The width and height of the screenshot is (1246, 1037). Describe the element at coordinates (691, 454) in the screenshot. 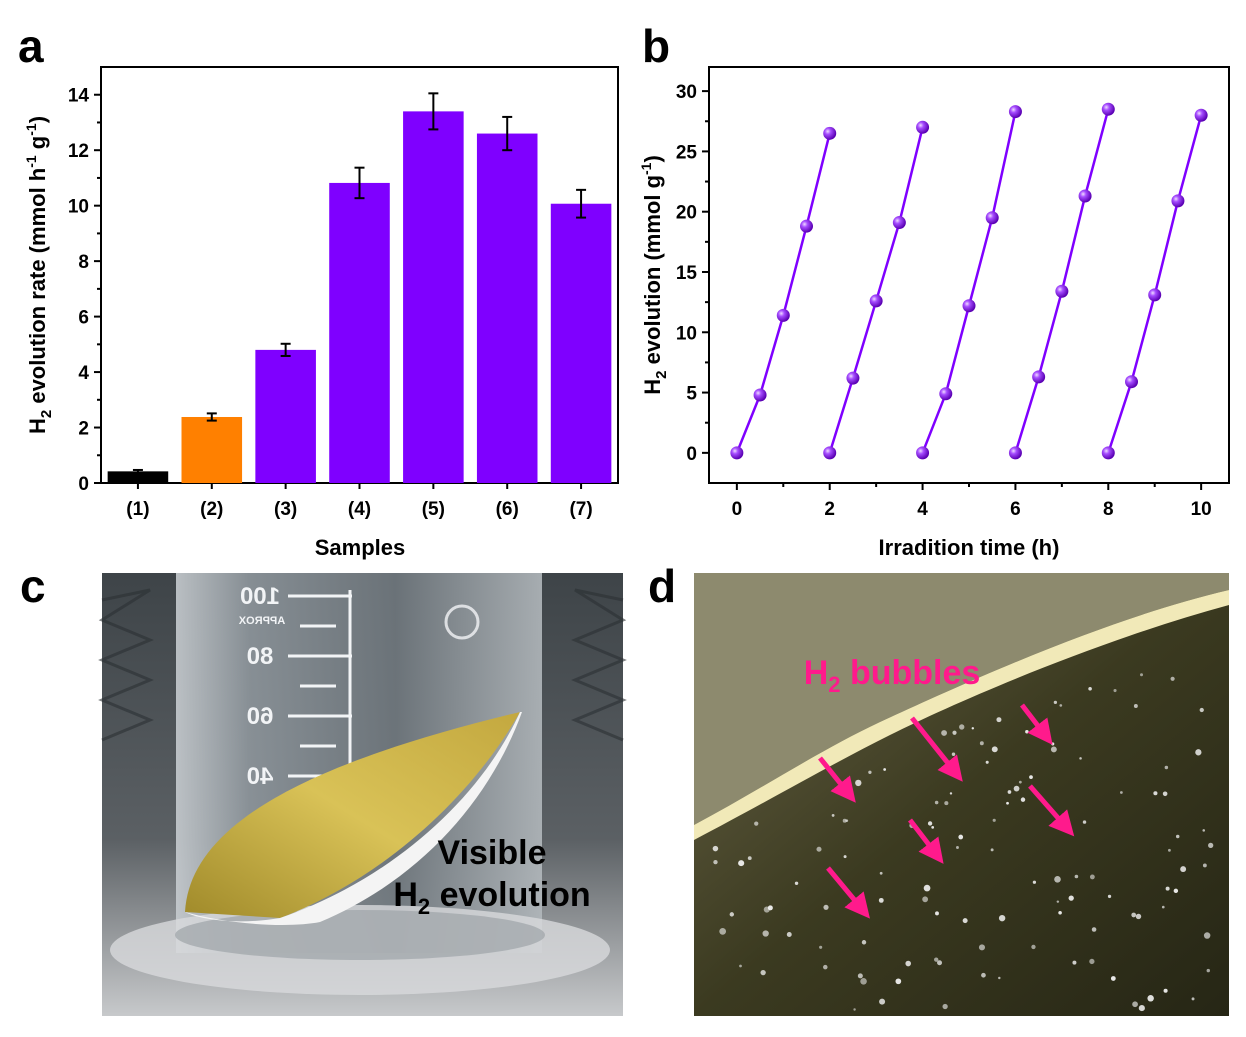

I see `y-tick-label-b: 0` at that location.